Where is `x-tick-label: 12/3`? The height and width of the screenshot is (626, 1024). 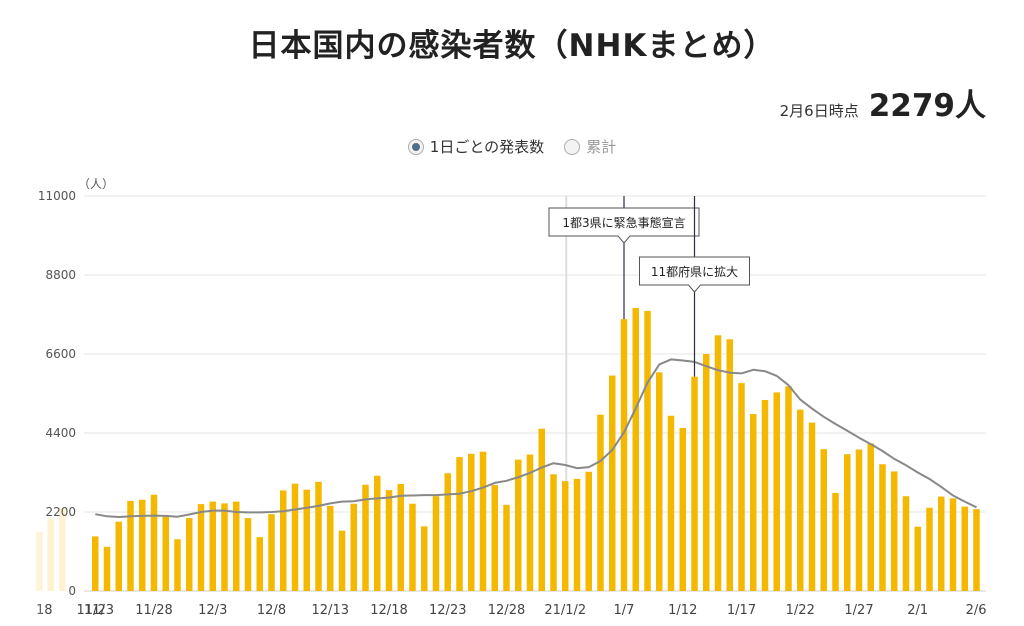 x-tick-label: 12/3 is located at coordinates (212, 610).